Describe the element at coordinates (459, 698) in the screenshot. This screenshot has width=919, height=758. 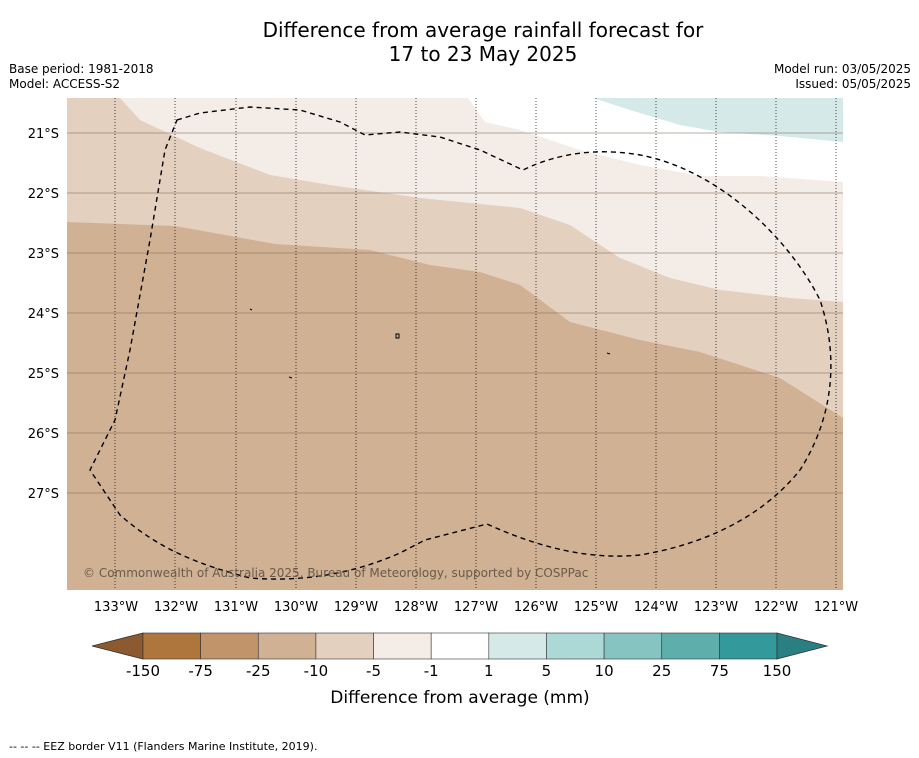
I see `colorbar-label: Difference from average (mm)` at that location.